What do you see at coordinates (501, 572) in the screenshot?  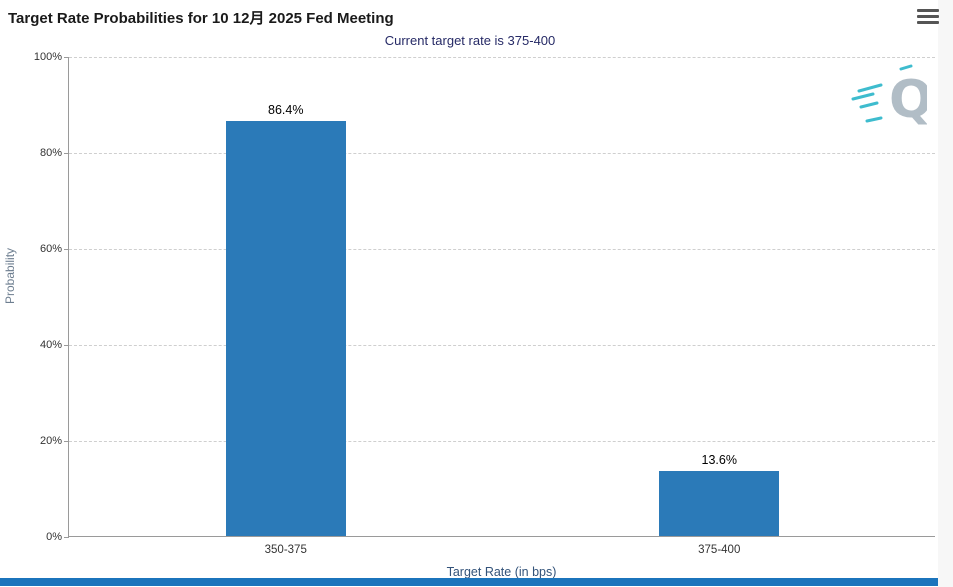 I see `x-axis-title: Target Rate (in bps)` at bounding box center [501, 572].